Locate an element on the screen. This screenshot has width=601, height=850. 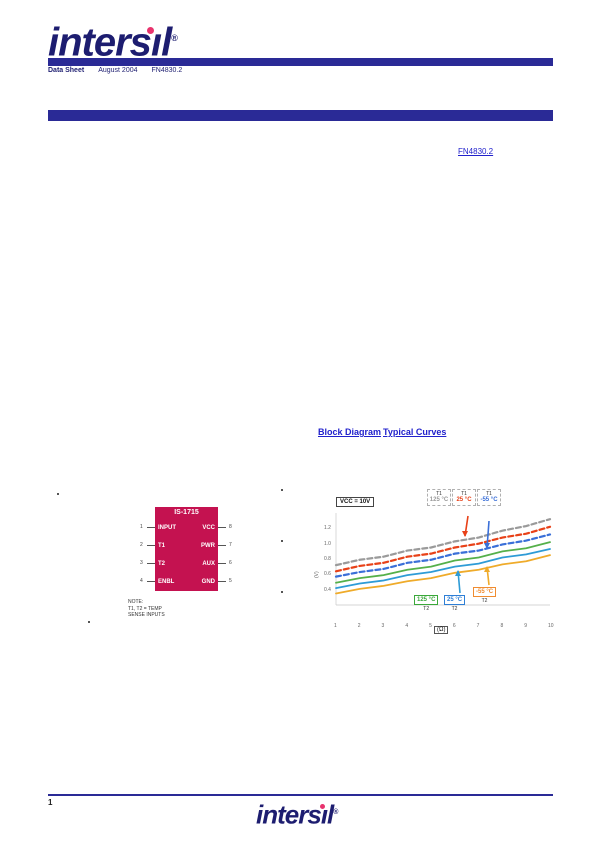
pin-number: 5 is located at coordinates (230, 581).